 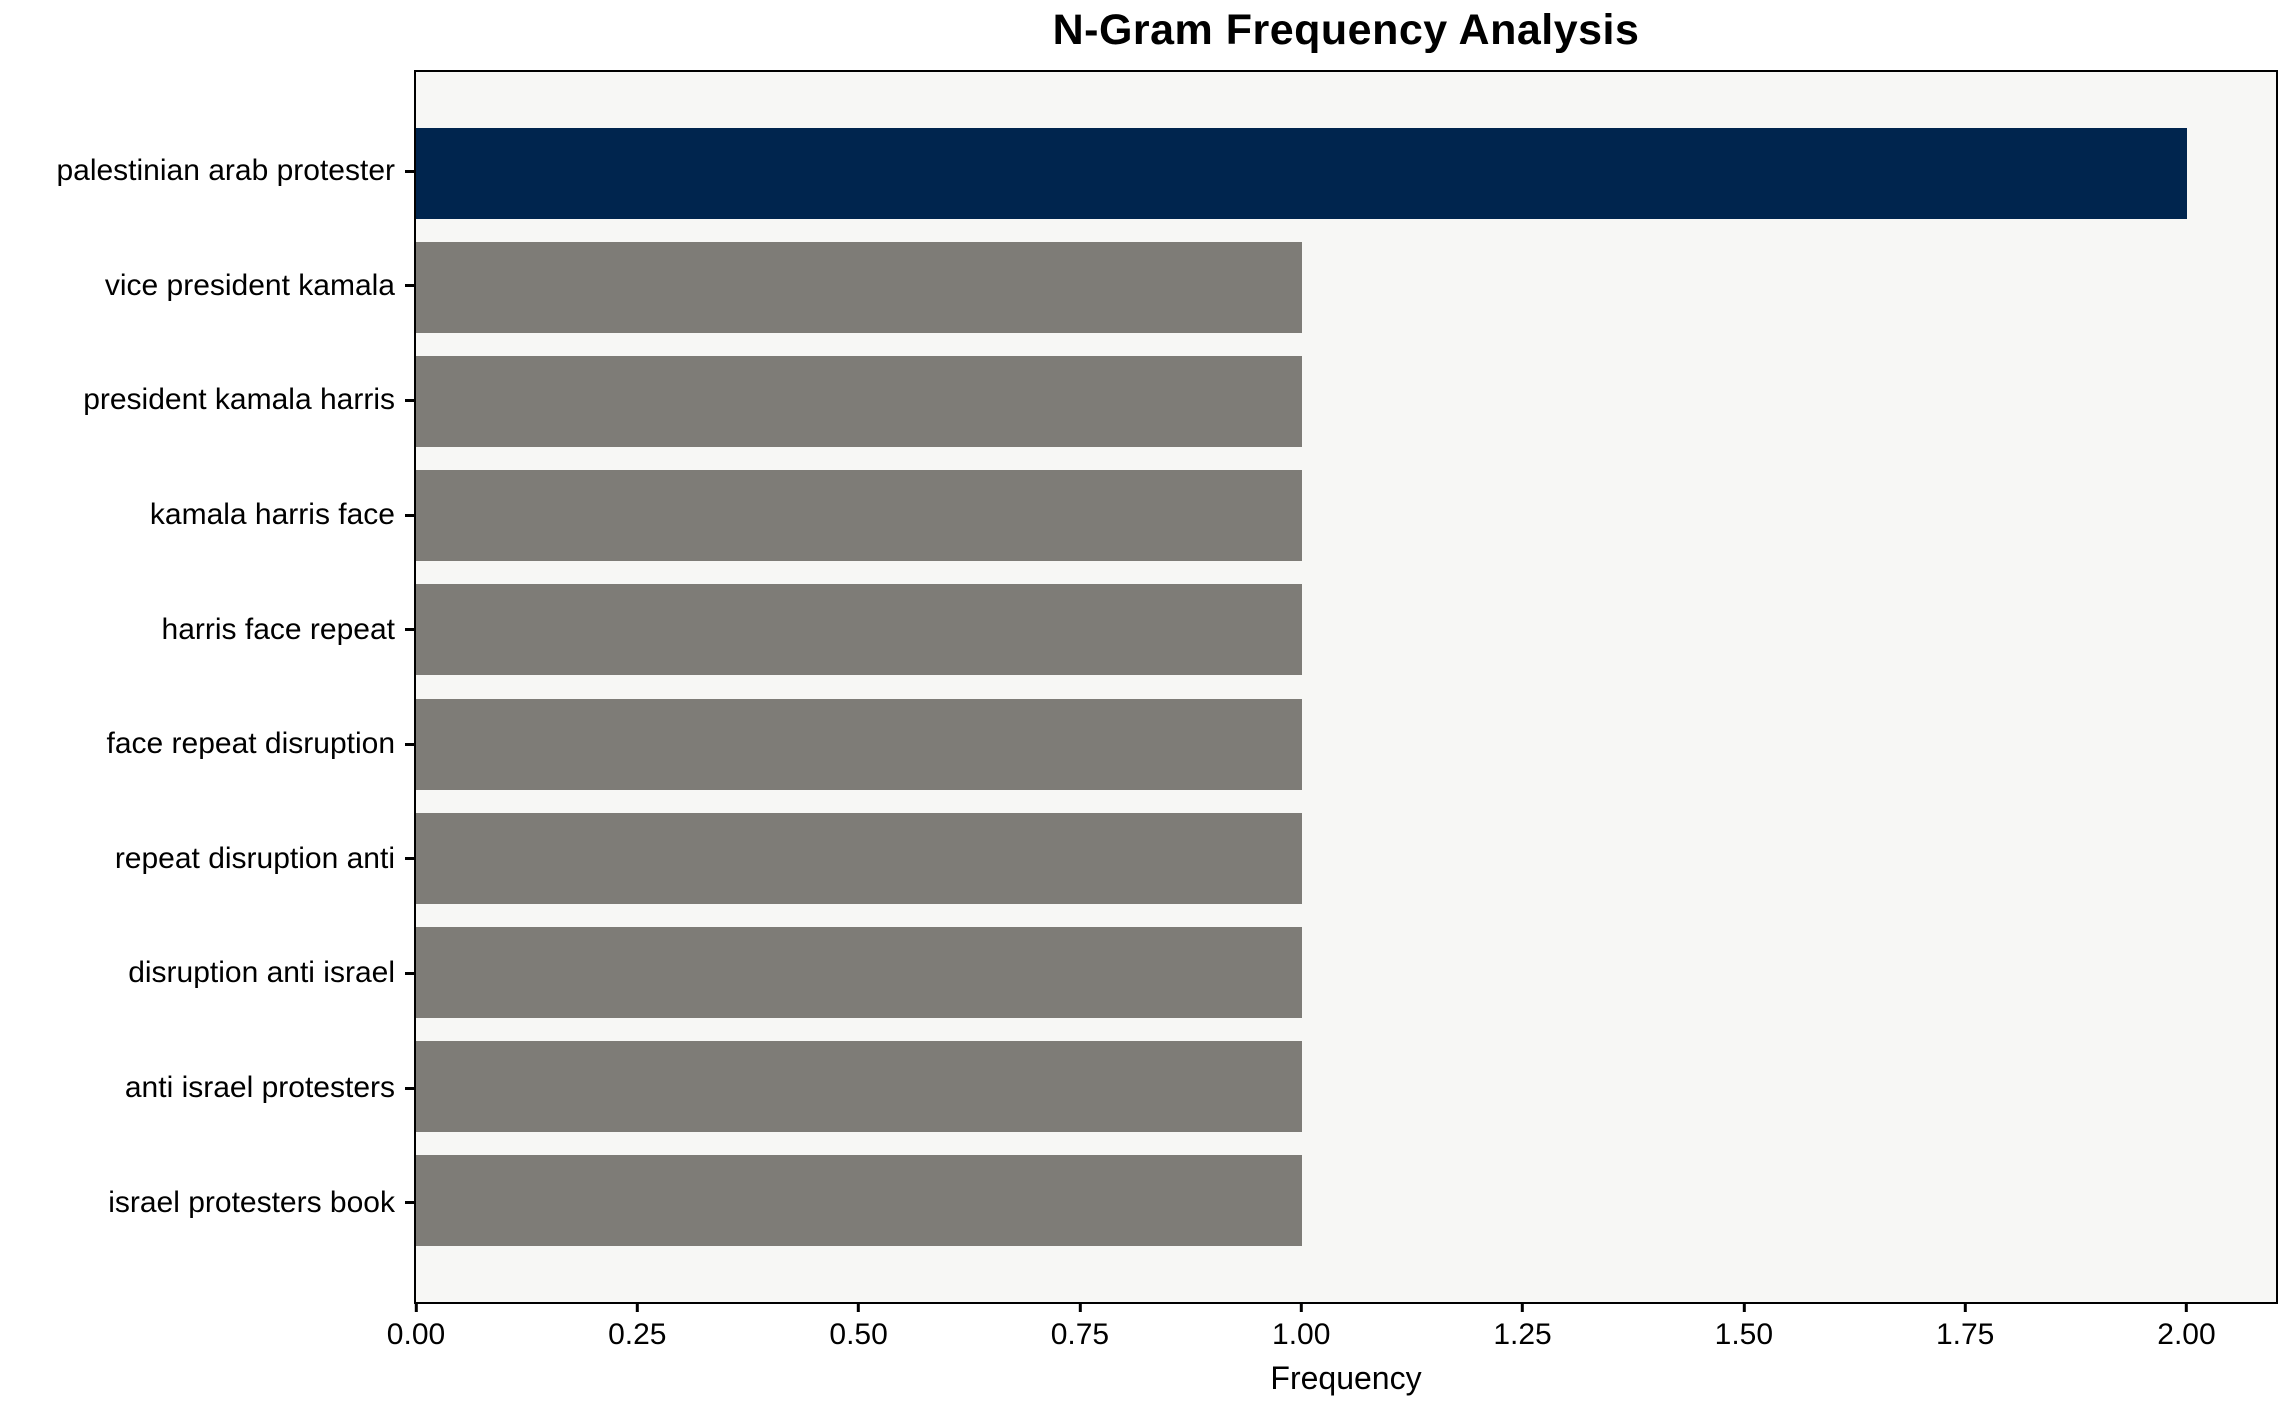 I want to click on y-tick-row: harris face repeat, so click(x=207, y=629).